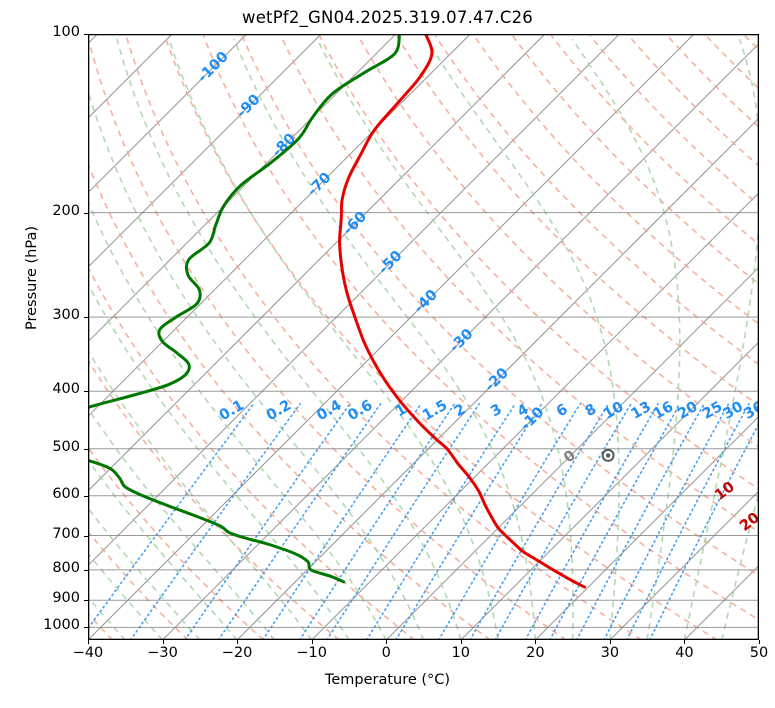 The height and width of the screenshot is (708, 775). Describe the element at coordinates (66, 493) in the screenshot. I see `y-tick-label: 600` at that location.